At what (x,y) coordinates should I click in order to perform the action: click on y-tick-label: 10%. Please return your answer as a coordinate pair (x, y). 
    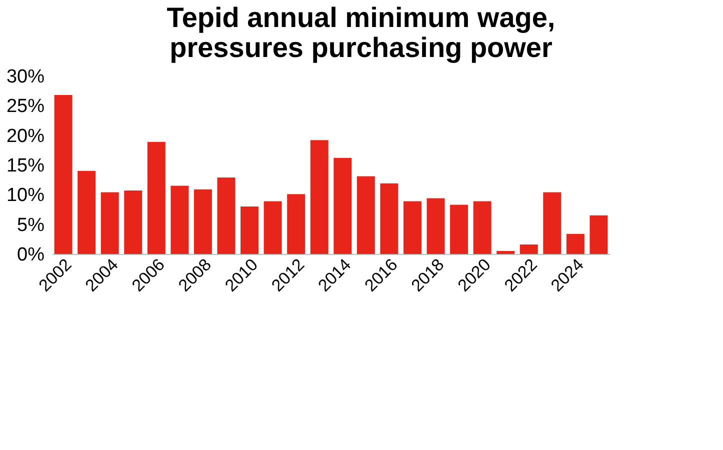
    Looking at the image, I should click on (25, 195).